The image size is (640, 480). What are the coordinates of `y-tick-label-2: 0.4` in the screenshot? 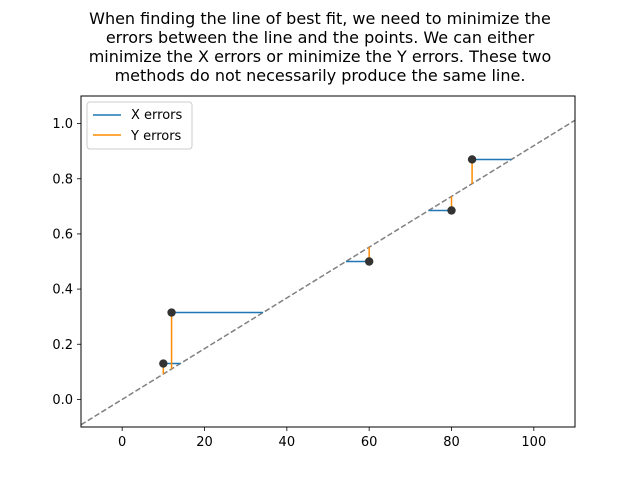 It's located at (62, 290).